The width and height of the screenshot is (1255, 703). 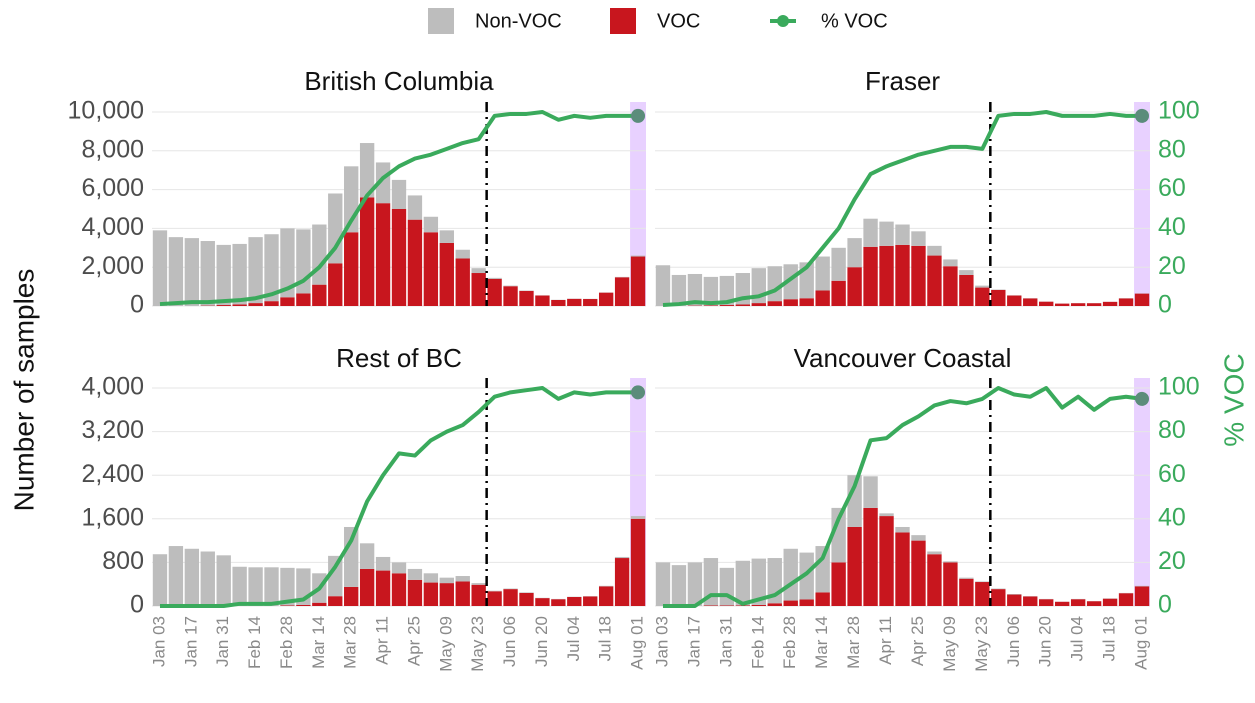 I want to click on y-tick-label: 10,000, so click(x=106, y=111).